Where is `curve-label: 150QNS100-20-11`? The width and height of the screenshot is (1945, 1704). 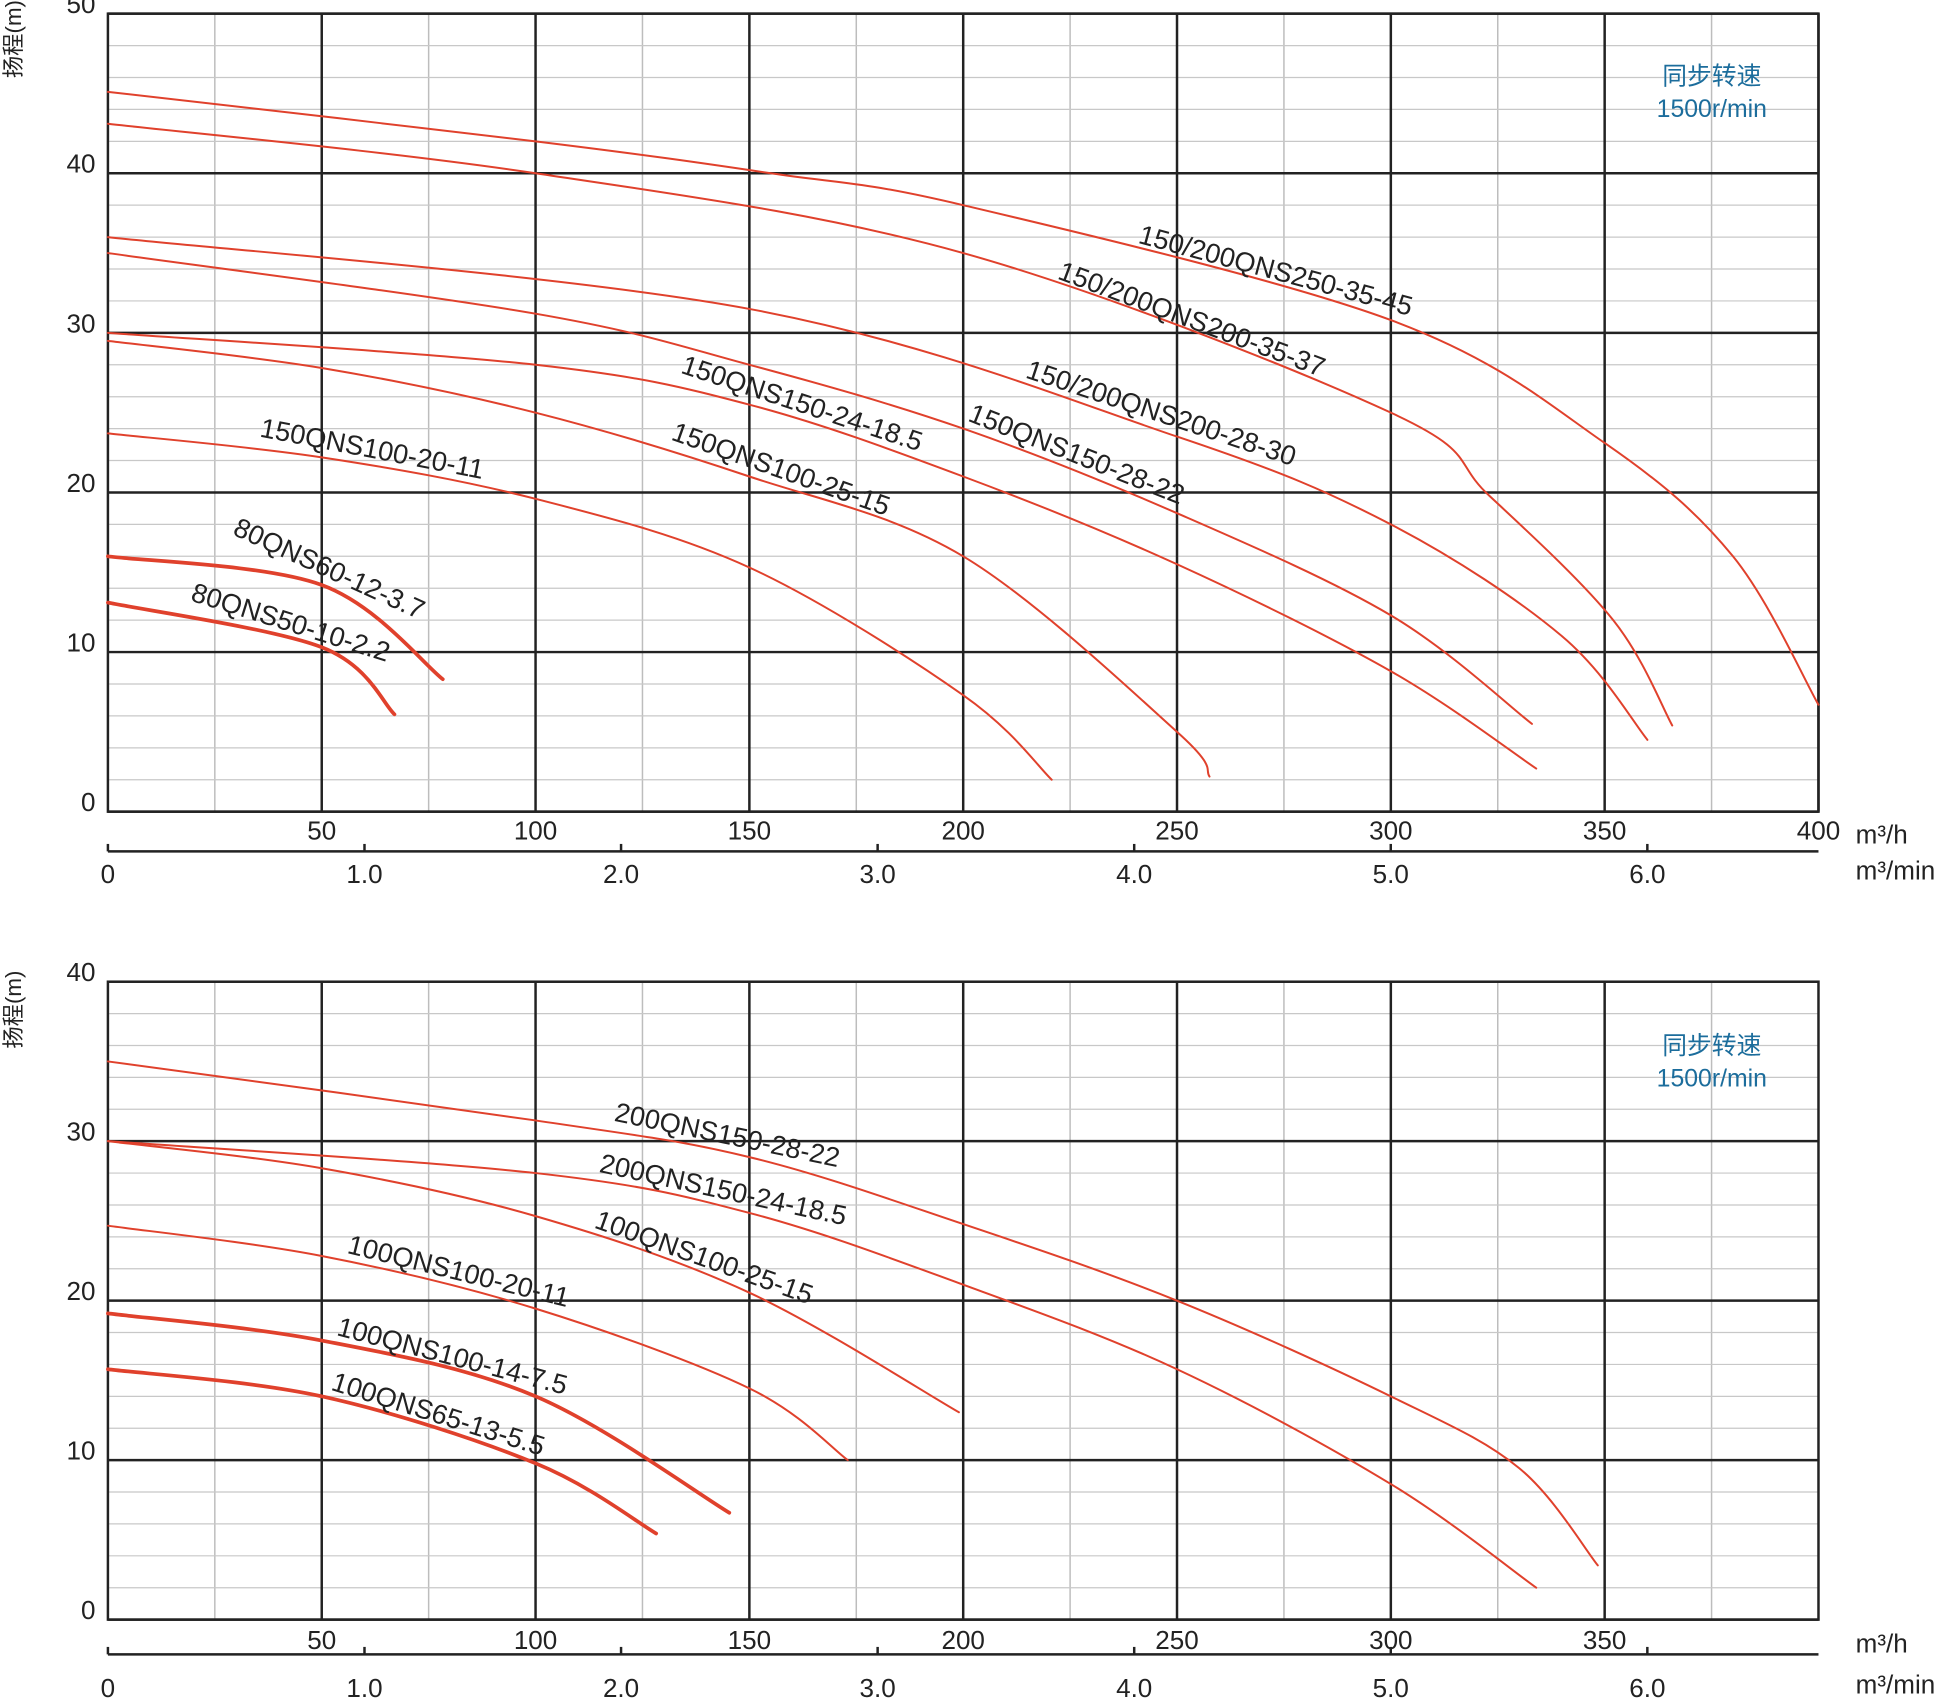 curve-label: 150QNS100-20-11 is located at coordinates (372, 448).